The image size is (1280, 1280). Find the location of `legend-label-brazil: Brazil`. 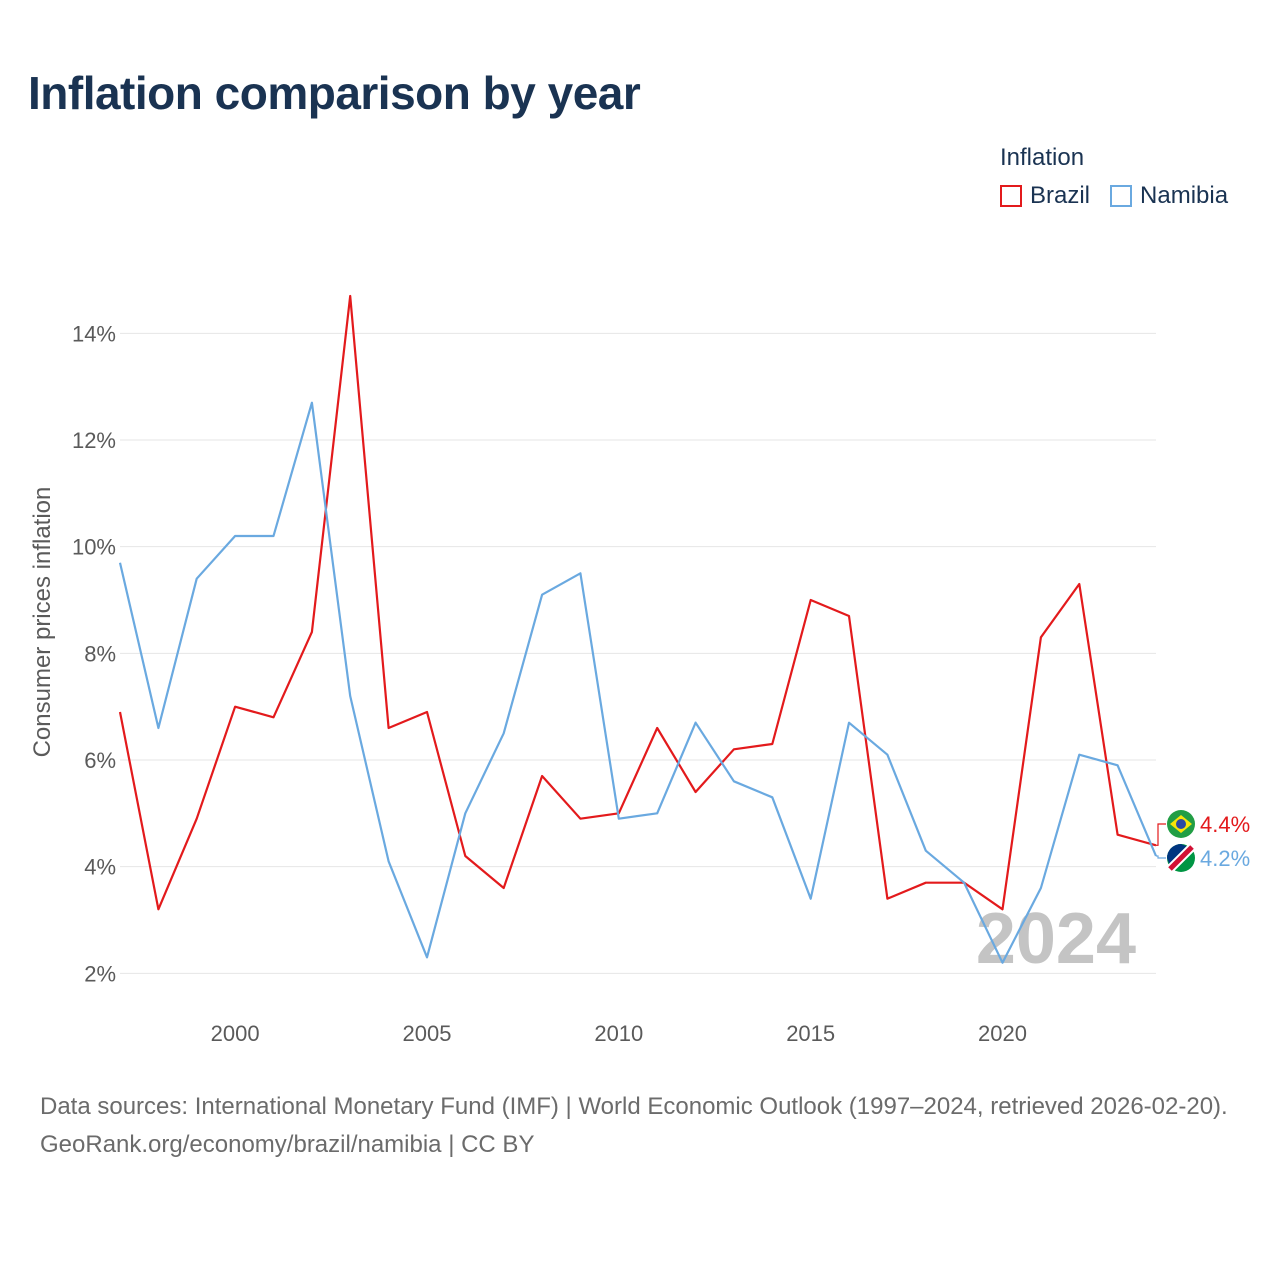

legend-label-brazil: Brazil is located at coordinates (1060, 195).